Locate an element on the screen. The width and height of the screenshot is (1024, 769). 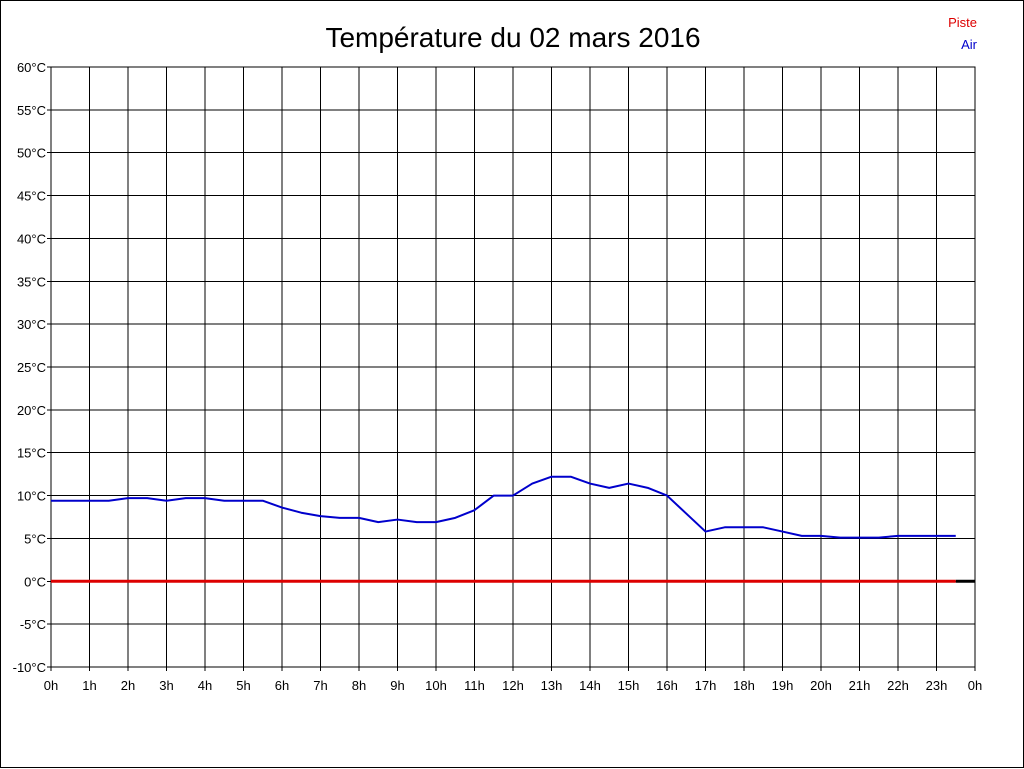
x-tick-label: 6h is located at coordinates (282, 685).